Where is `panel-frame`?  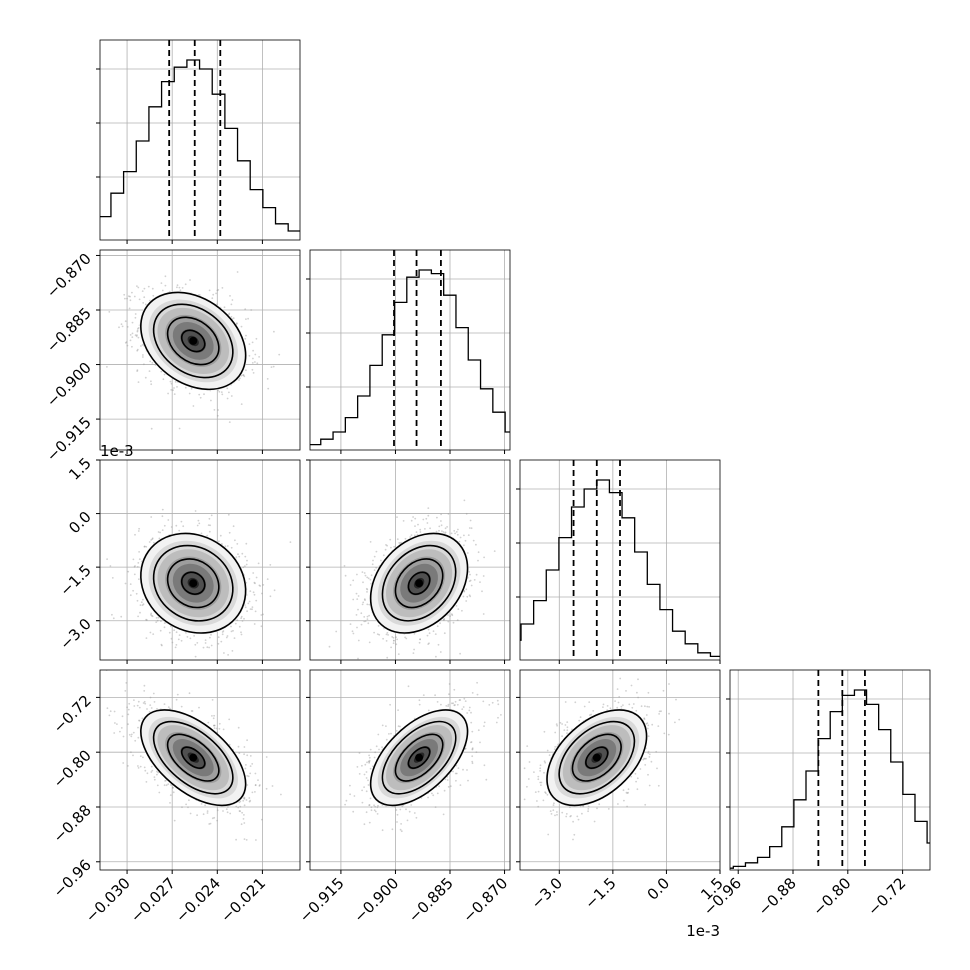 panel-frame is located at coordinates (410, 350).